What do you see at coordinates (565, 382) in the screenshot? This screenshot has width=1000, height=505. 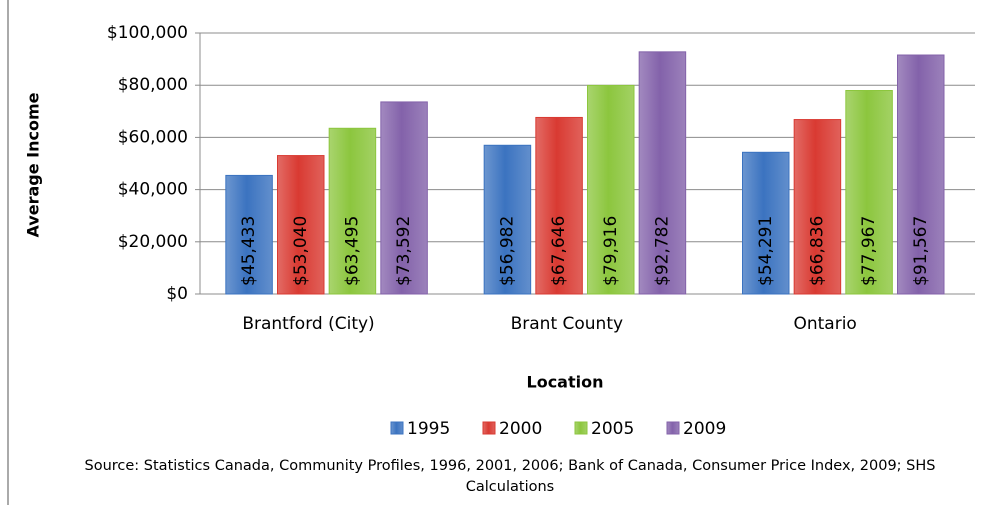 I see `x-axis-title: Location` at bounding box center [565, 382].